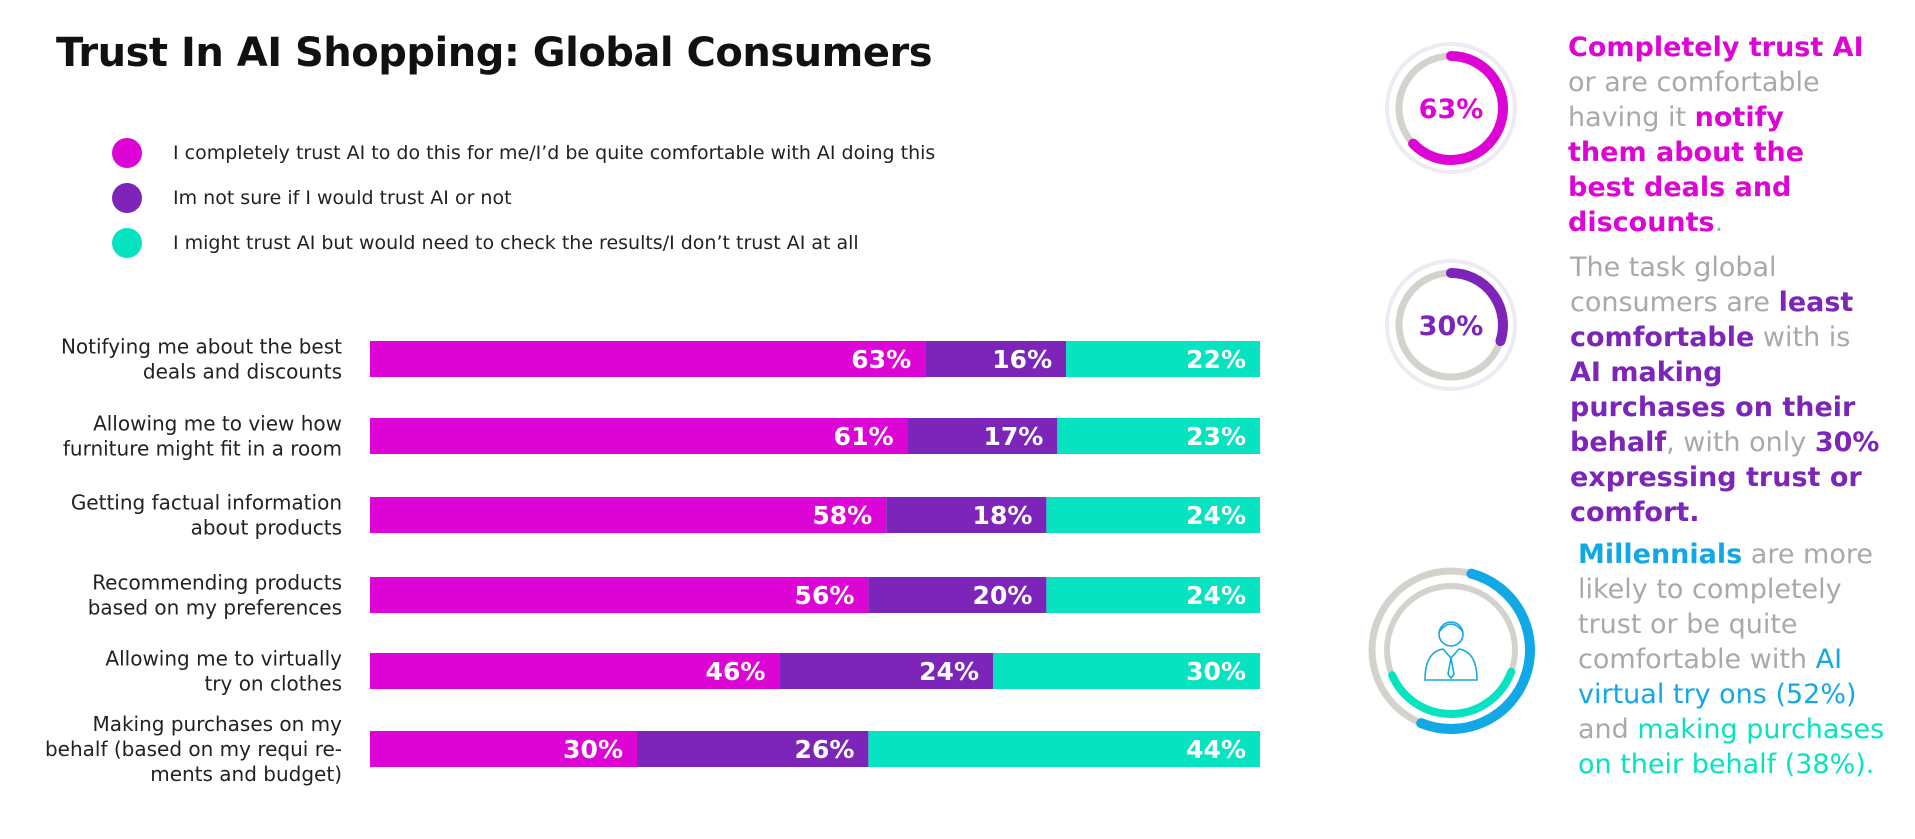 The image size is (1915, 839). I want to click on bar-segment-virtual-try-on-s3, so click(1126, 671).